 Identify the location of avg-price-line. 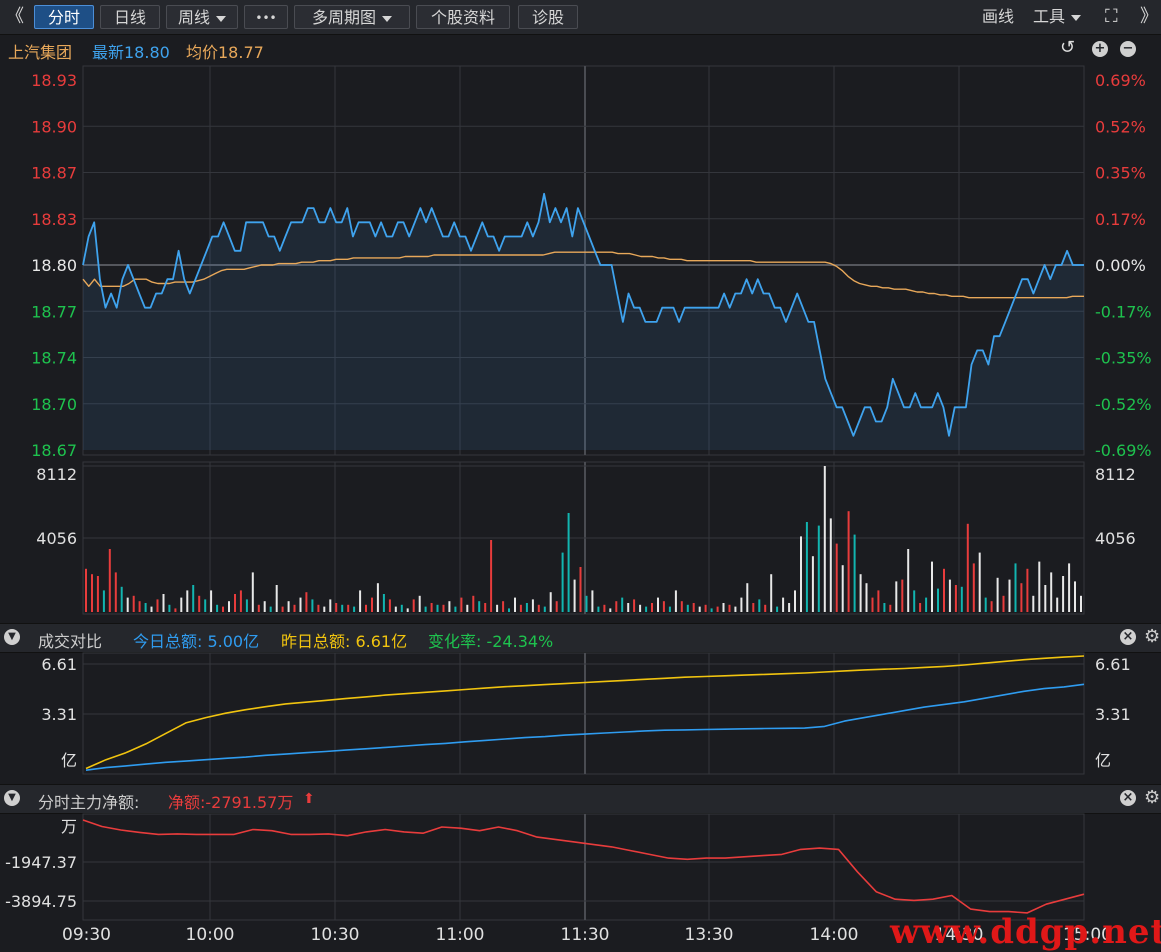
(583, 275).